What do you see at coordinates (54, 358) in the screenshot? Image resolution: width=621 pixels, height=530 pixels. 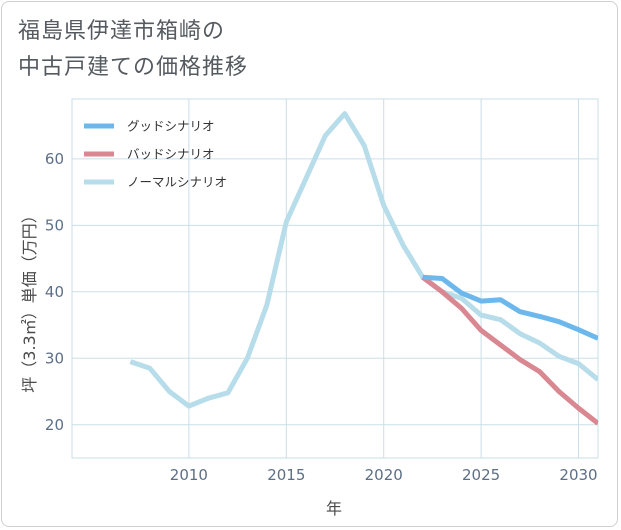 I see `y-tick-label: 30` at bounding box center [54, 358].